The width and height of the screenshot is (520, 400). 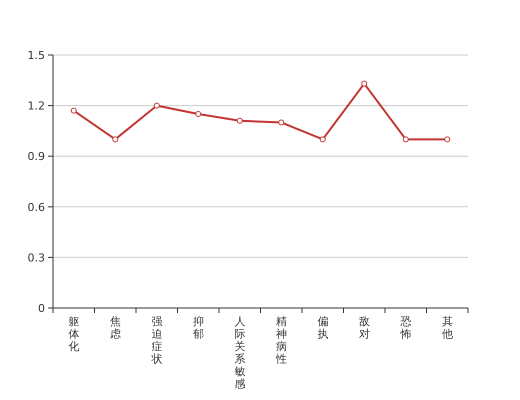 What do you see at coordinates (156, 340) in the screenshot?
I see `x-tick-label: 强迫症状` at bounding box center [156, 340].